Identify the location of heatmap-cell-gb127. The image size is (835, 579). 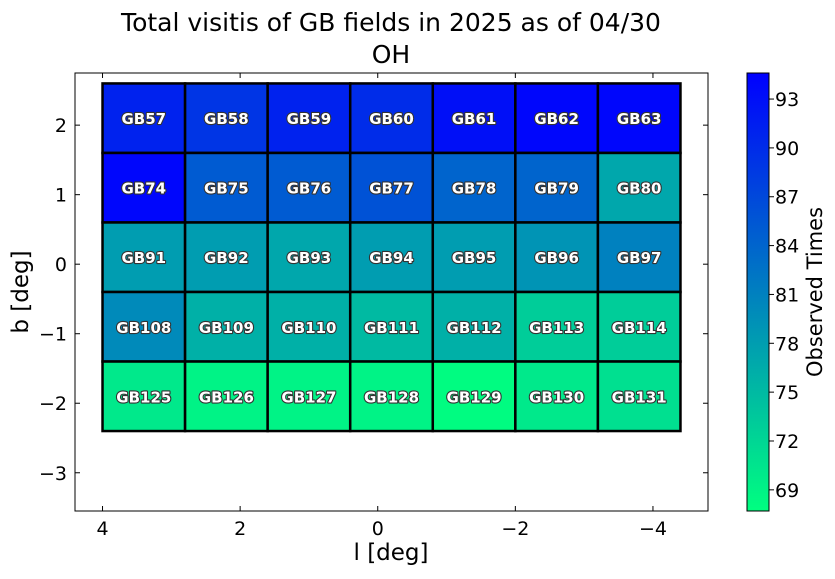
(309, 396).